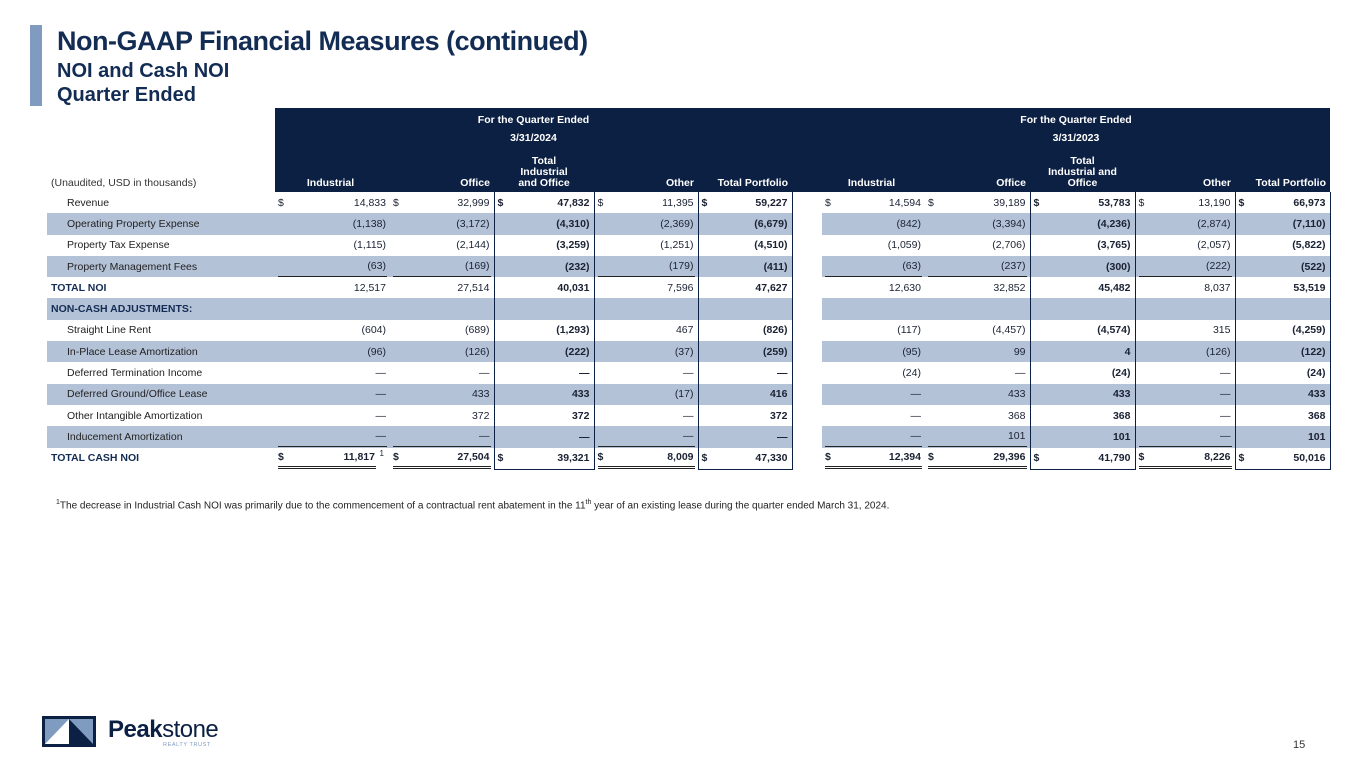 This screenshot has width=1365, height=768. What do you see at coordinates (680, 287) in the screenshot?
I see `cell-value: 7,596` at bounding box center [680, 287].